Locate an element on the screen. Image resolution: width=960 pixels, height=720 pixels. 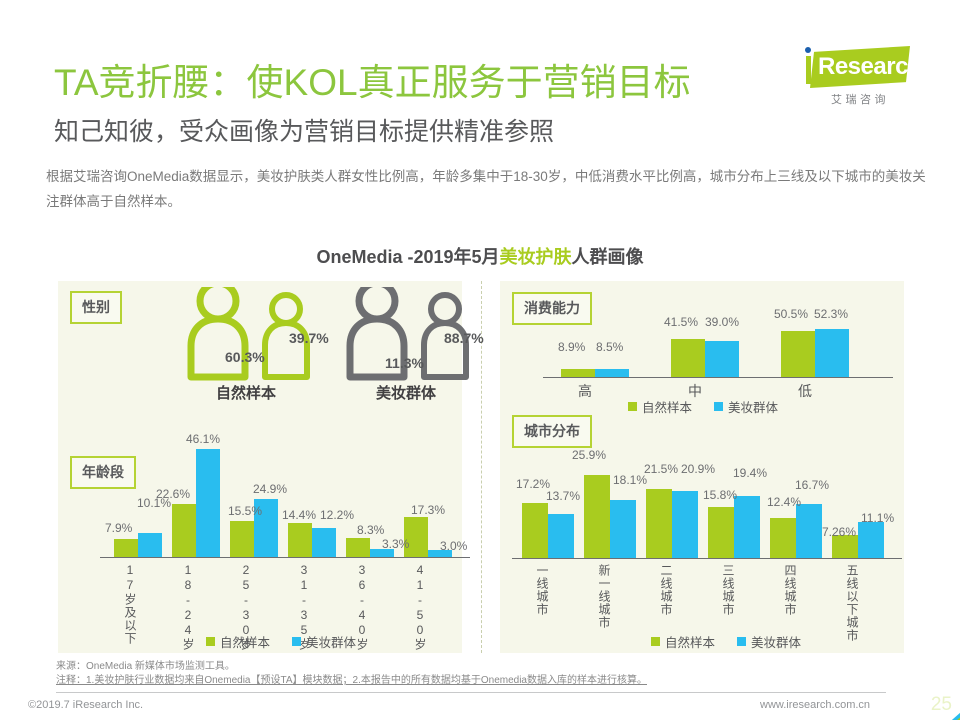
consumption-label-natural-2: 50.5% is located at coordinates (791, 314).